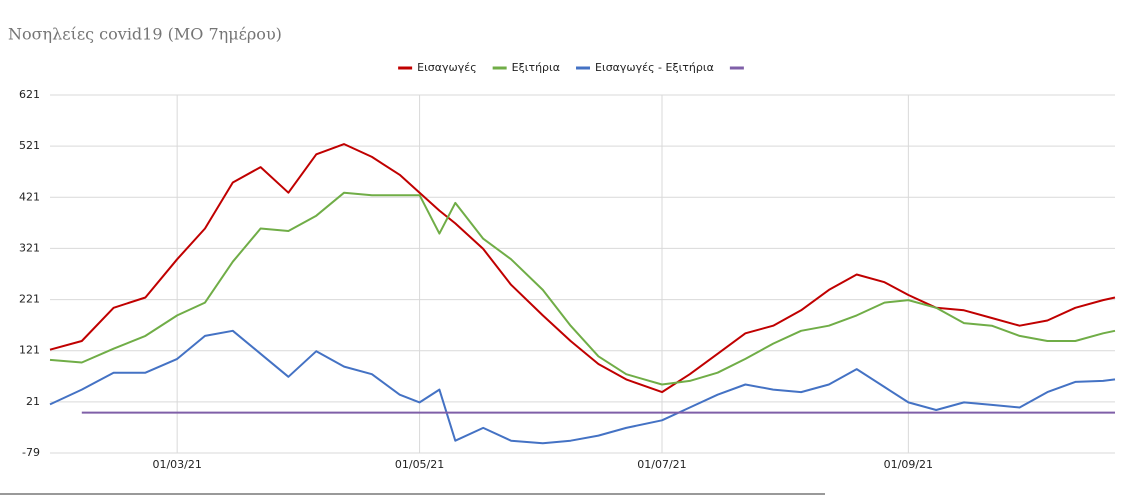 The height and width of the screenshot is (496, 1142). Describe the element at coordinates (29, 94) in the screenshot. I see `y-tick-label: 621` at that location.